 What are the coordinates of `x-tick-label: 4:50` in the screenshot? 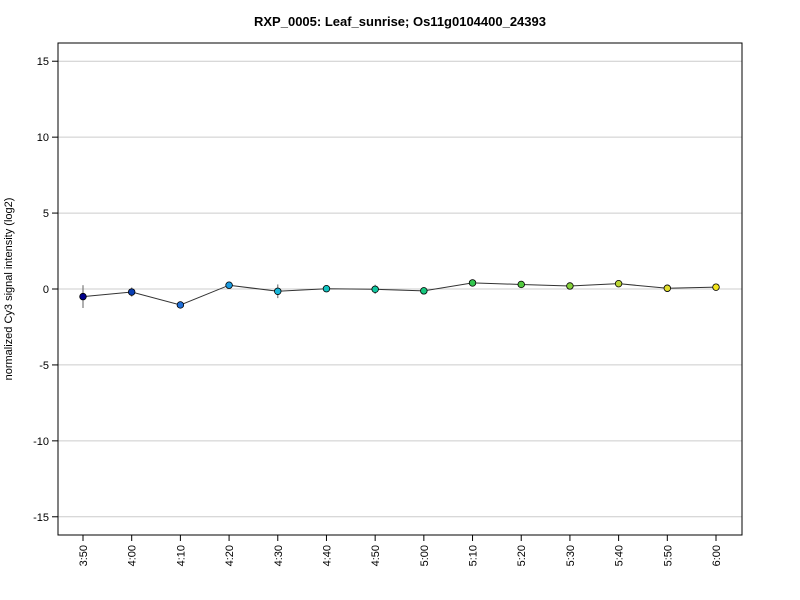 It's located at (376, 555).